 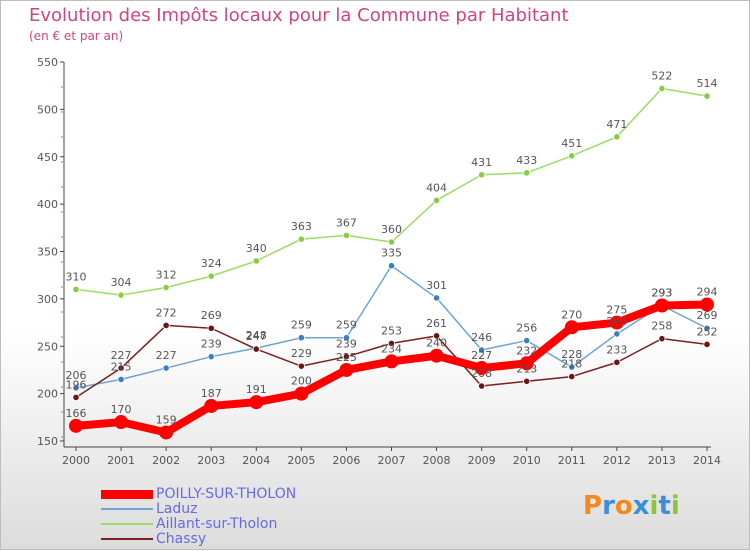 I want to click on data-label: 232, so click(x=526, y=350).